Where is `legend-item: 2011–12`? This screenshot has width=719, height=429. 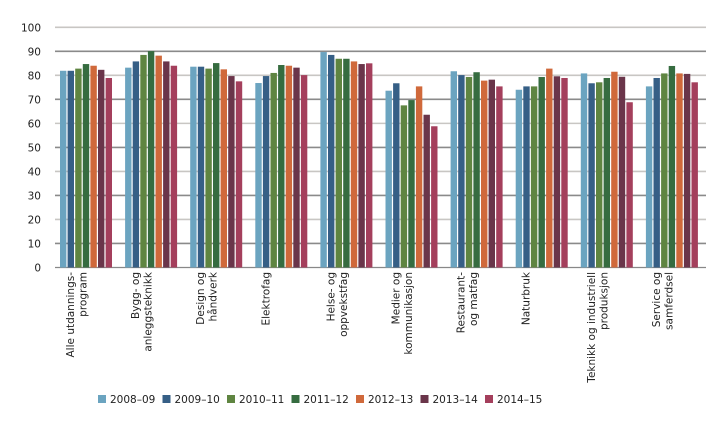 legend-item: 2011–12 is located at coordinates (320, 400).